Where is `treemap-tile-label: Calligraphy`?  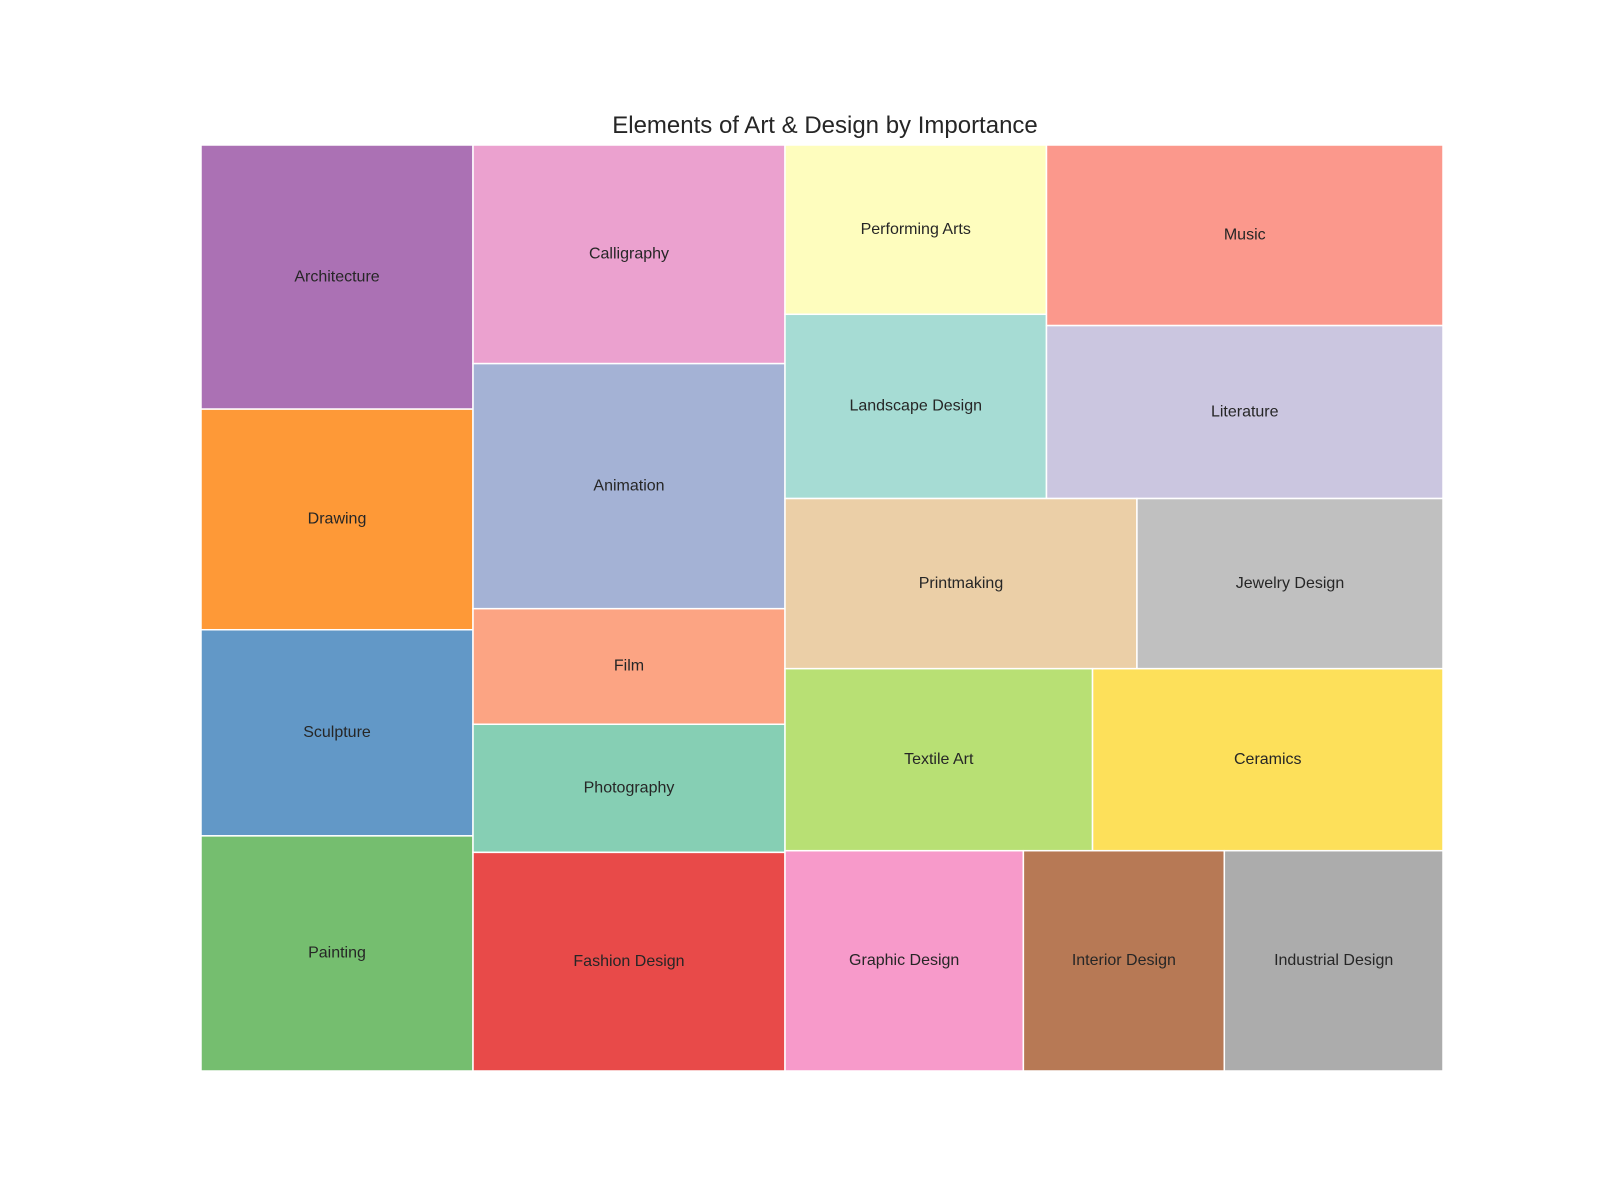 treemap-tile-label: Calligraphy is located at coordinates (629, 254).